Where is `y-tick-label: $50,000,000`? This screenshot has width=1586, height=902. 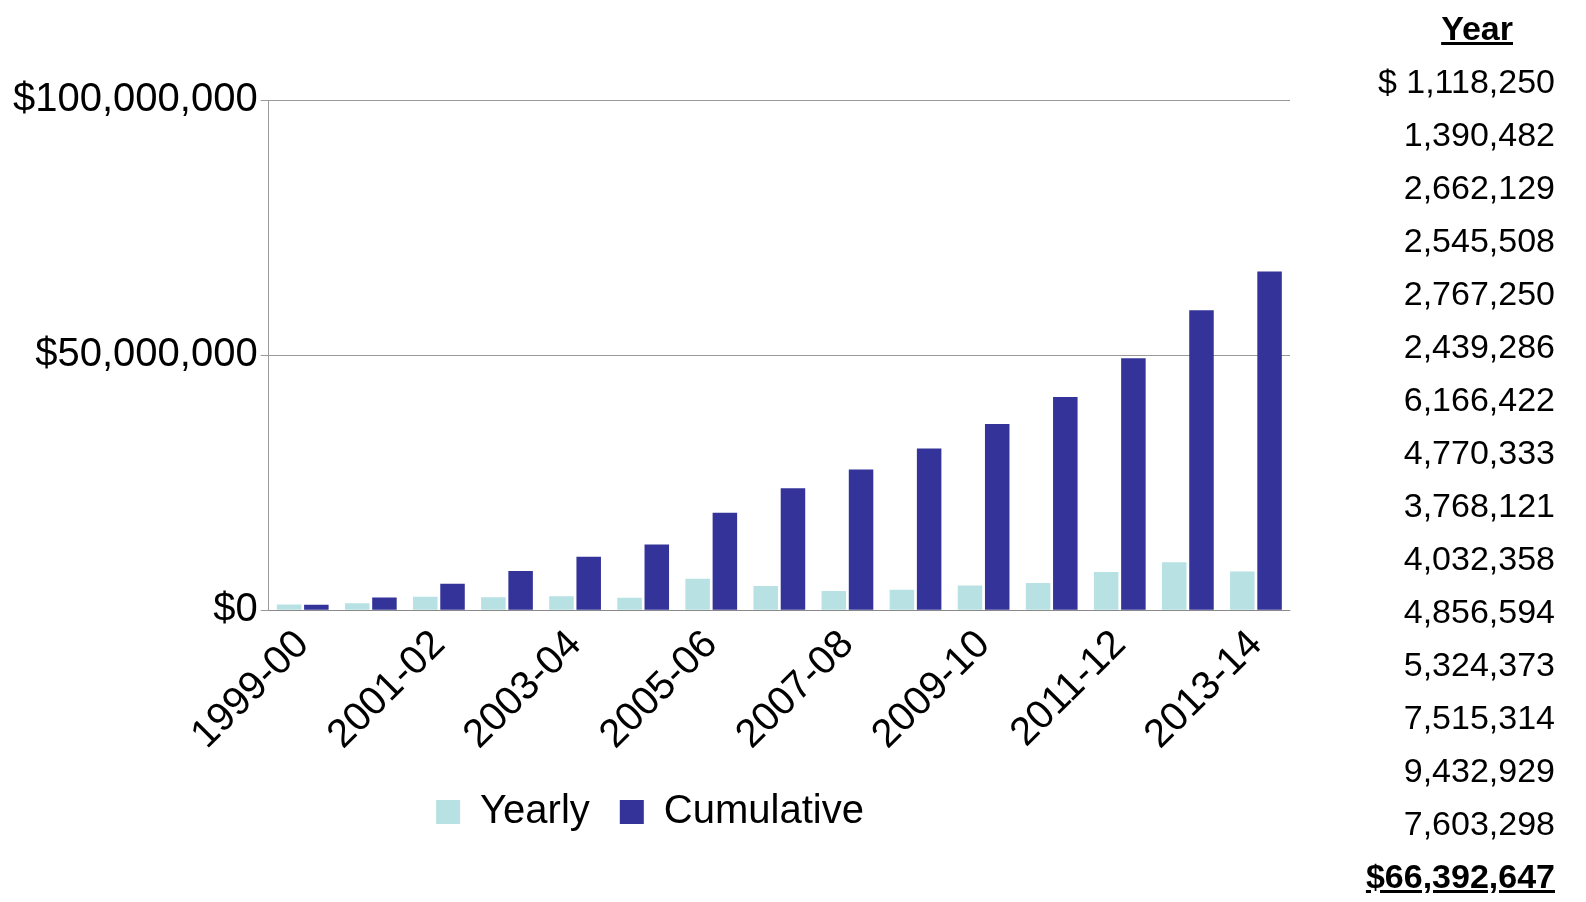 y-tick-label: $50,000,000 is located at coordinates (146, 352).